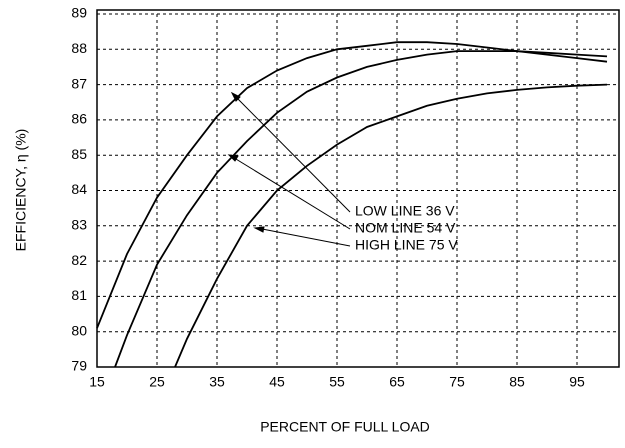  Describe the element at coordinates (97, 382) in the screenshot. I see `x-tick-label: 15` at that location.